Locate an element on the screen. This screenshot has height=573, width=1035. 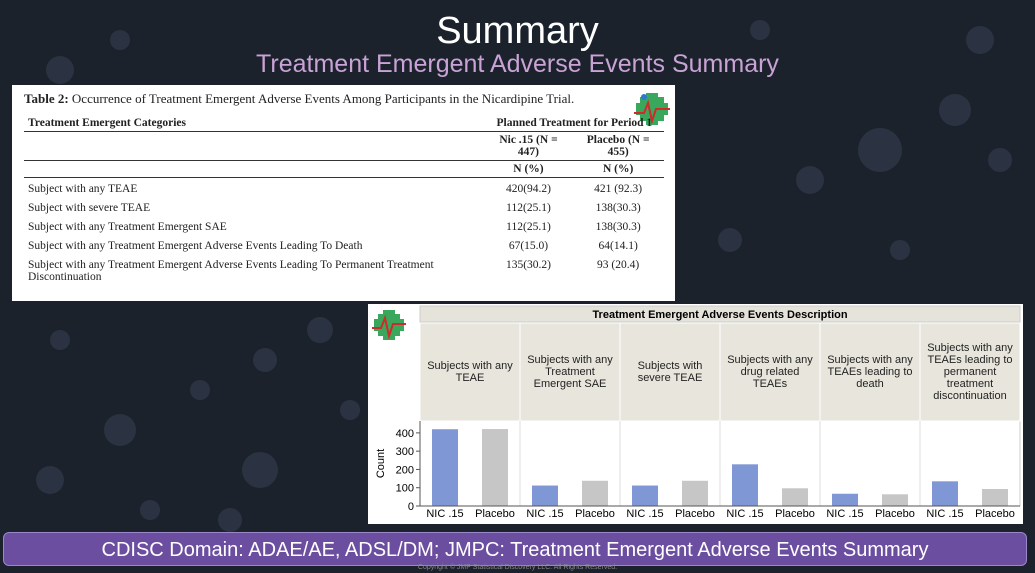
table-label: Table 2: is located at coordinates (46, 98).